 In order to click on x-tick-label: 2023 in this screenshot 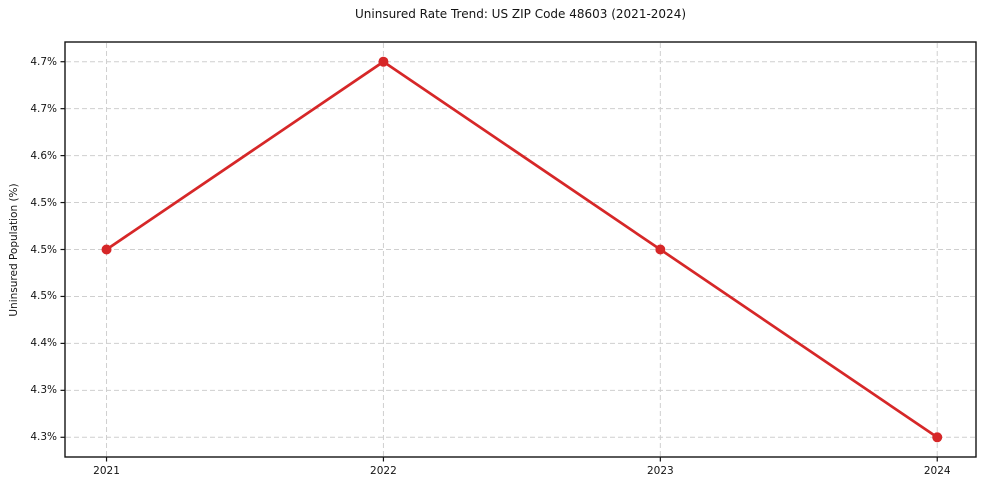, I will do `click(660, 471)`.